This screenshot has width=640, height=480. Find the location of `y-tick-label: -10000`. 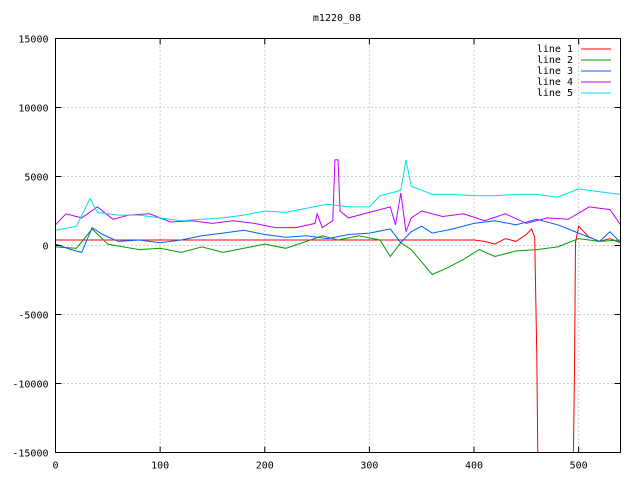

y-tick-label: -10000 is located at coordinates (30, 385).